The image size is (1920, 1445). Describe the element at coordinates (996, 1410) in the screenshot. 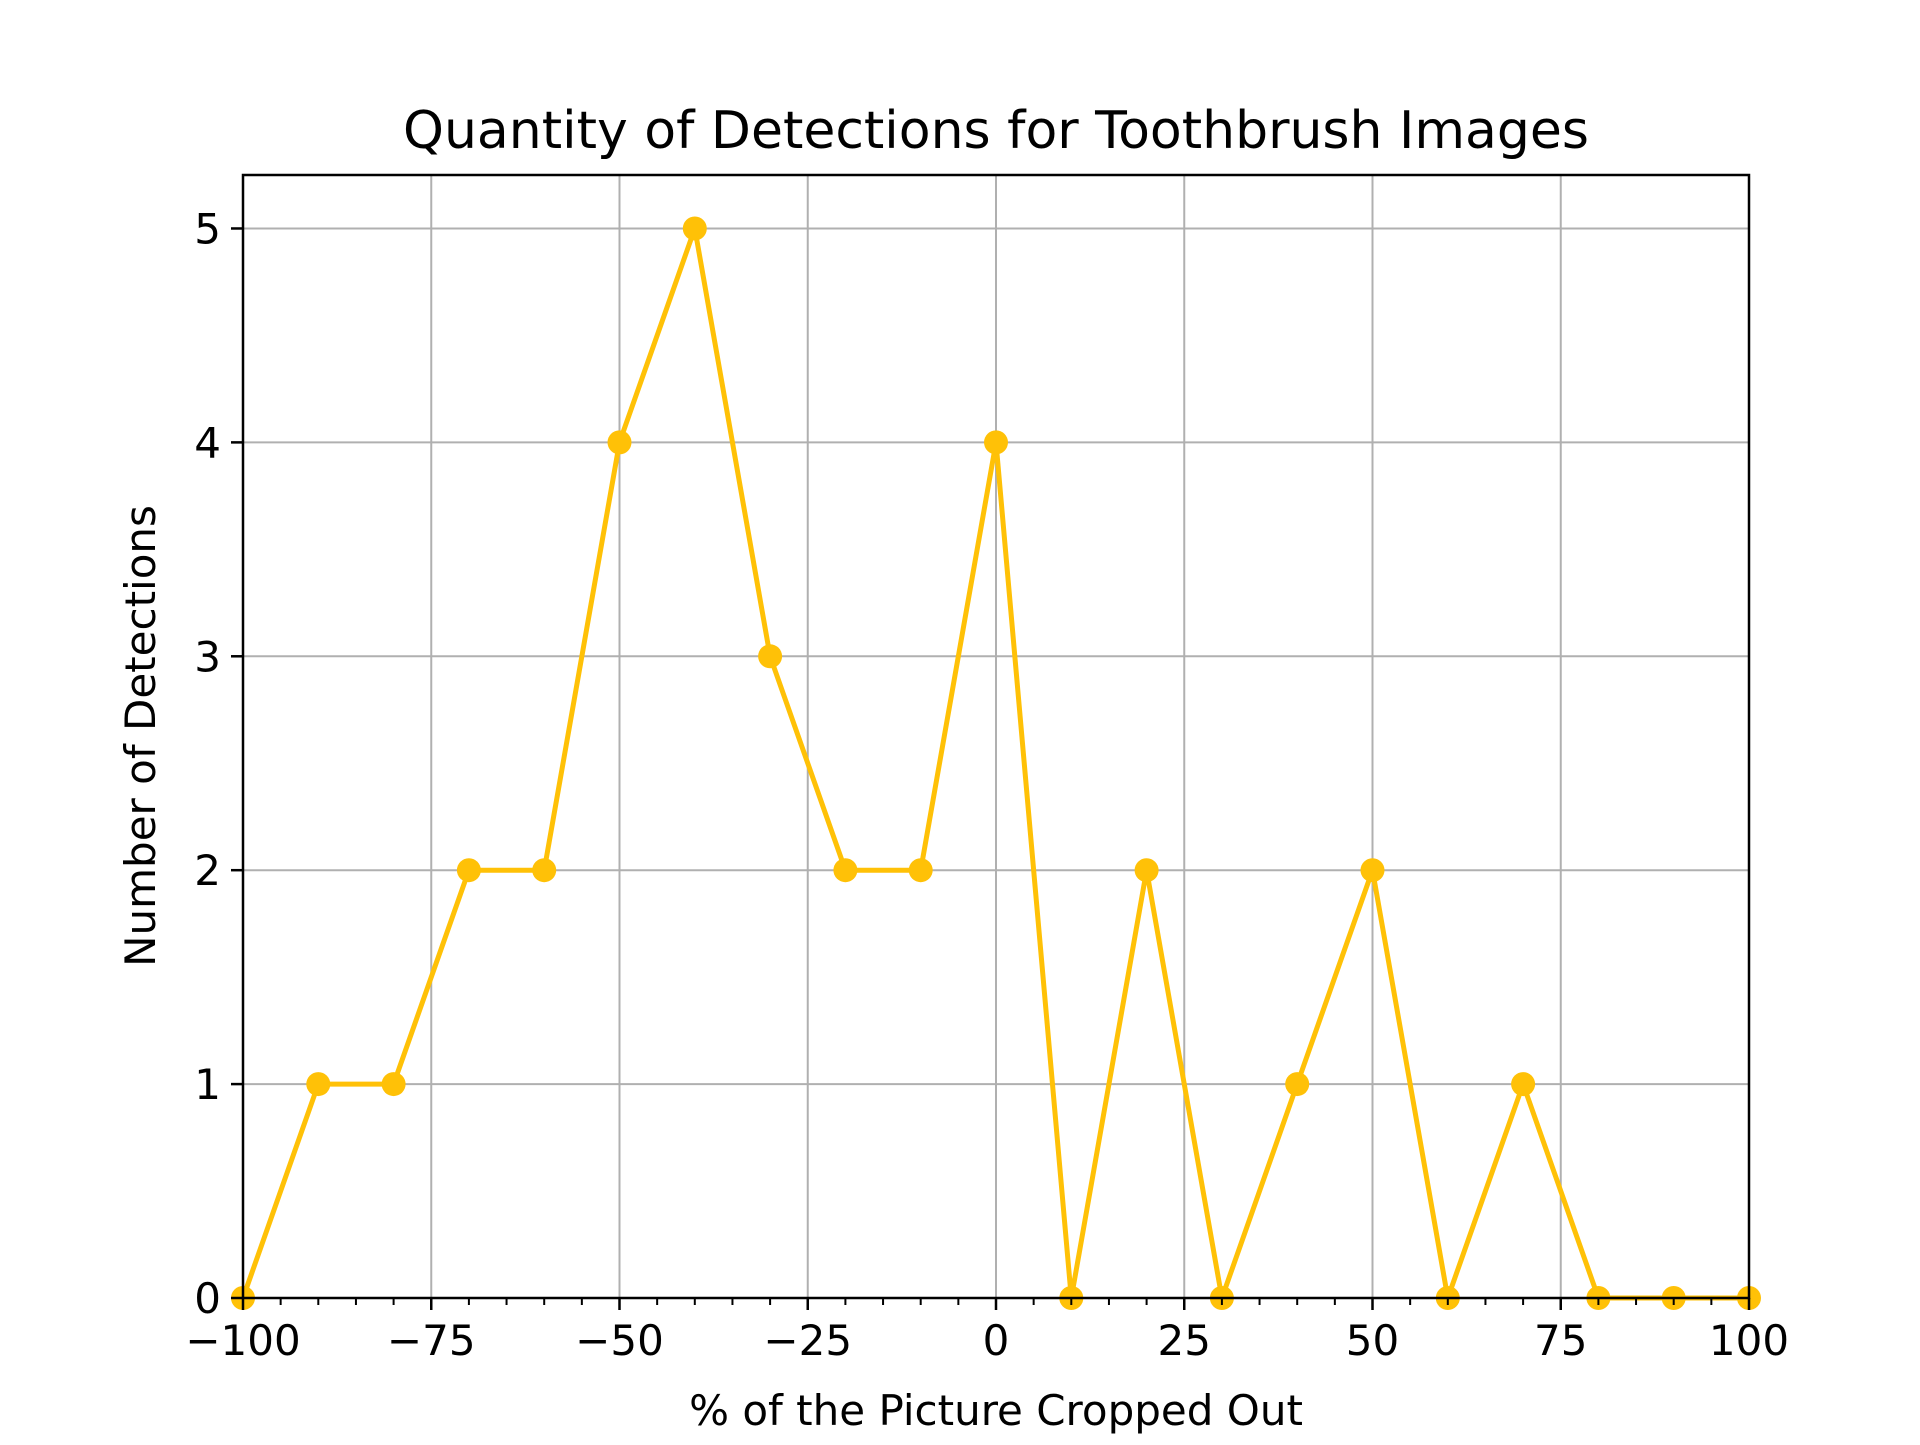

I see `x-axis-label: % of the Picture Cropped Out` at that location.